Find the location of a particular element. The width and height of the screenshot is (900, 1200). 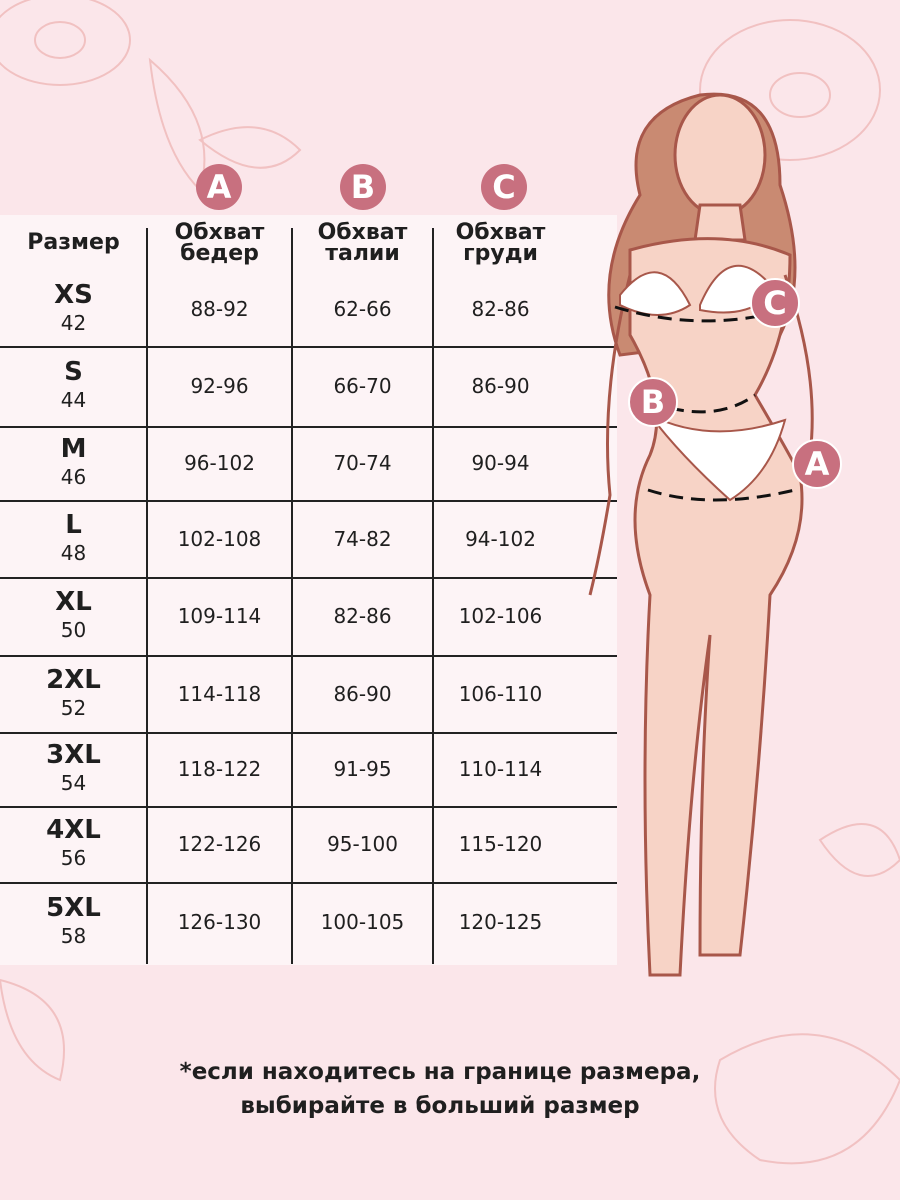

size-ru-number: 42 is located at coordinates (73, 322).